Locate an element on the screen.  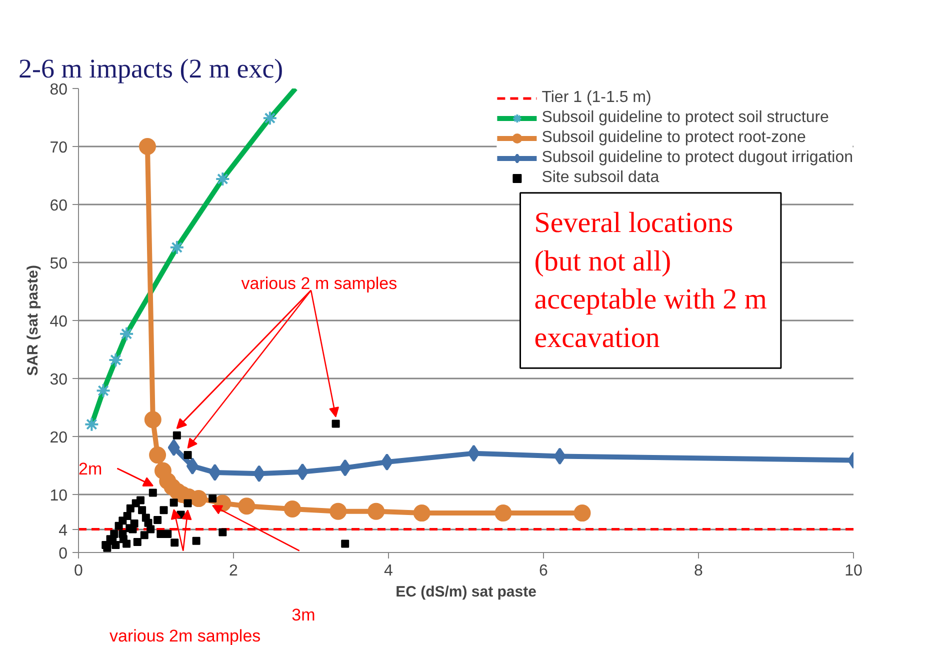
y-tick-label: 60 is located at coordinates (59, 206).